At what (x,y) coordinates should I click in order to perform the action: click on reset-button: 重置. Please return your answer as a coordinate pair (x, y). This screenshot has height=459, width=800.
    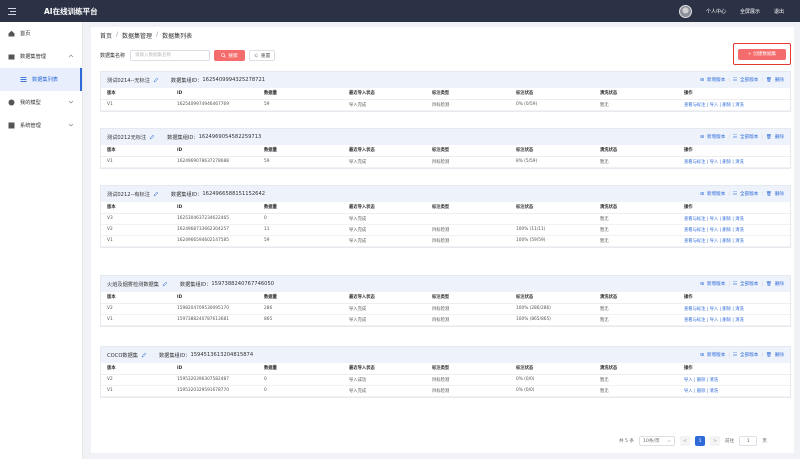
    Looking at the image, I should click on (262, 55).